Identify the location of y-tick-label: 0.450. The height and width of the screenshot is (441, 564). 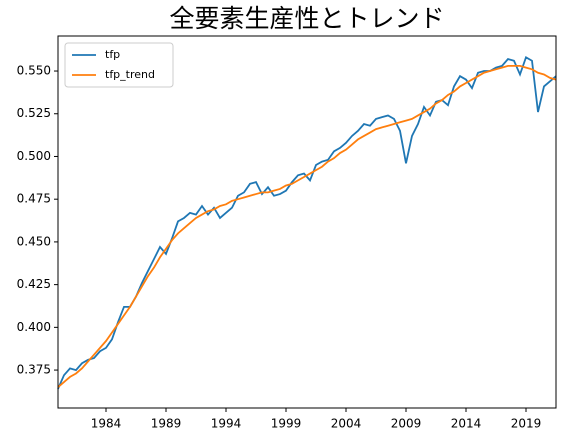
(34, 241).